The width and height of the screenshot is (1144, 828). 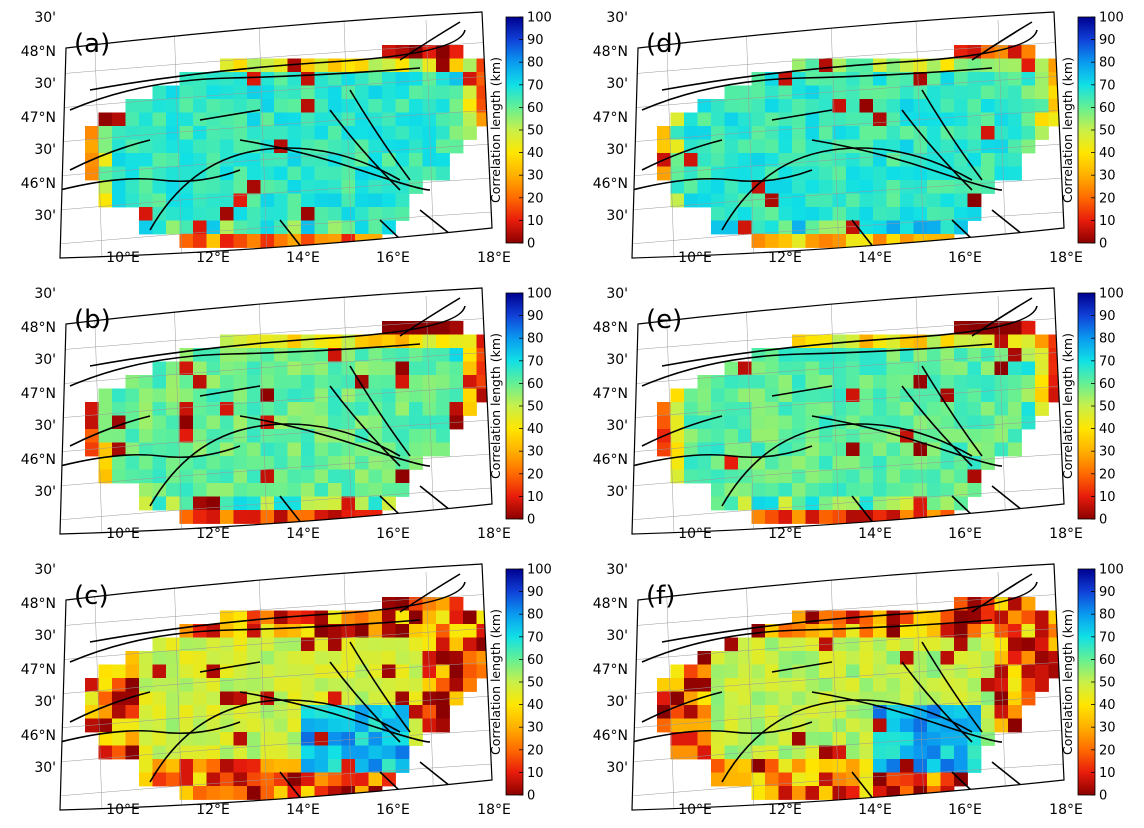 What do you see at coordinates (535, 108) in the screenshot?
I see `colorbar-tick-label: 60` at bounding box center [535, 108].